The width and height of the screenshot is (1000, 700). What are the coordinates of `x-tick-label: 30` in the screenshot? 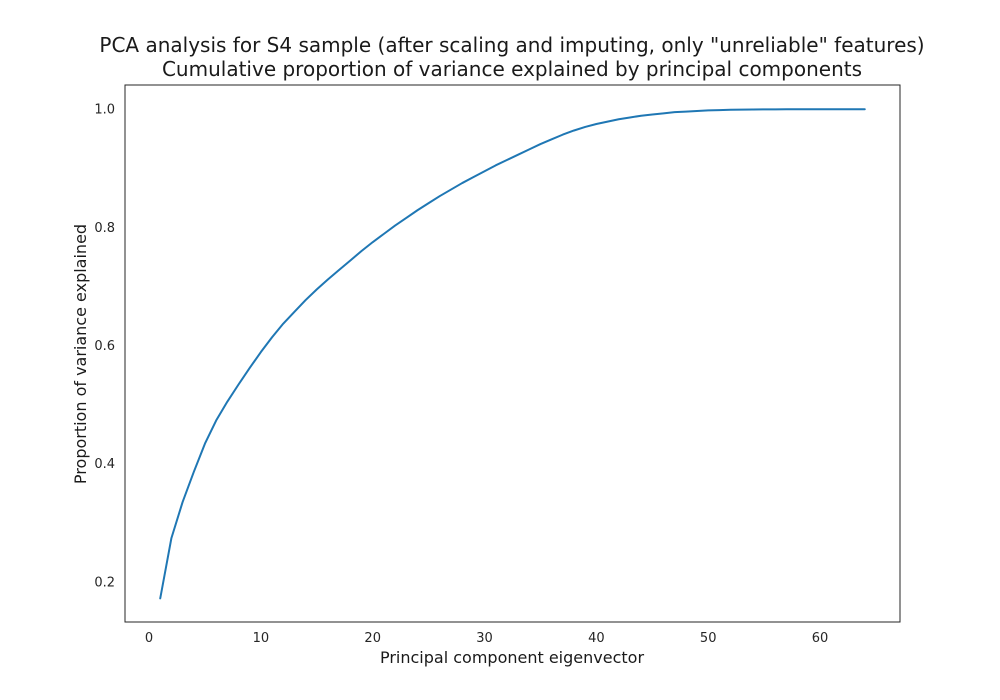 It's located at (484, 638).